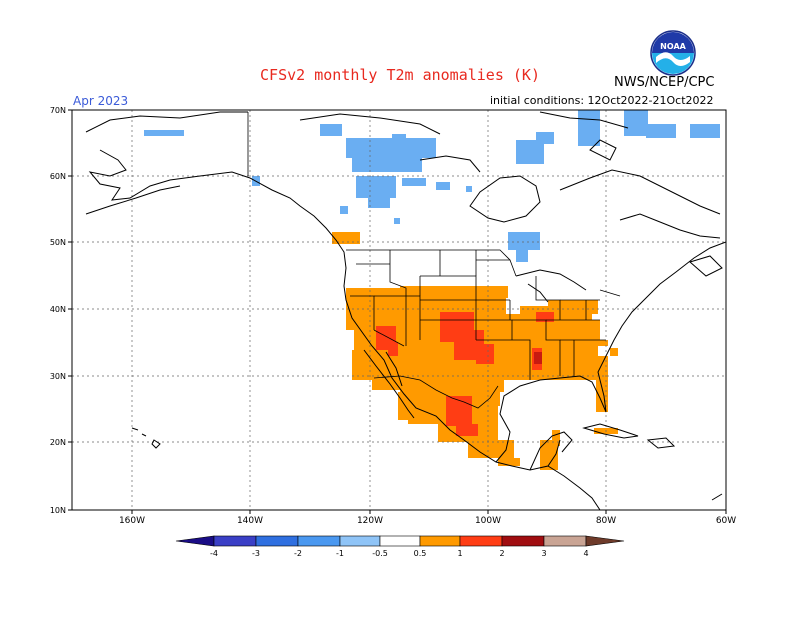 Image resolution: width=800 pixels, height=618 pixels. I want to click on lon-label: 160W, so click(132, 521).